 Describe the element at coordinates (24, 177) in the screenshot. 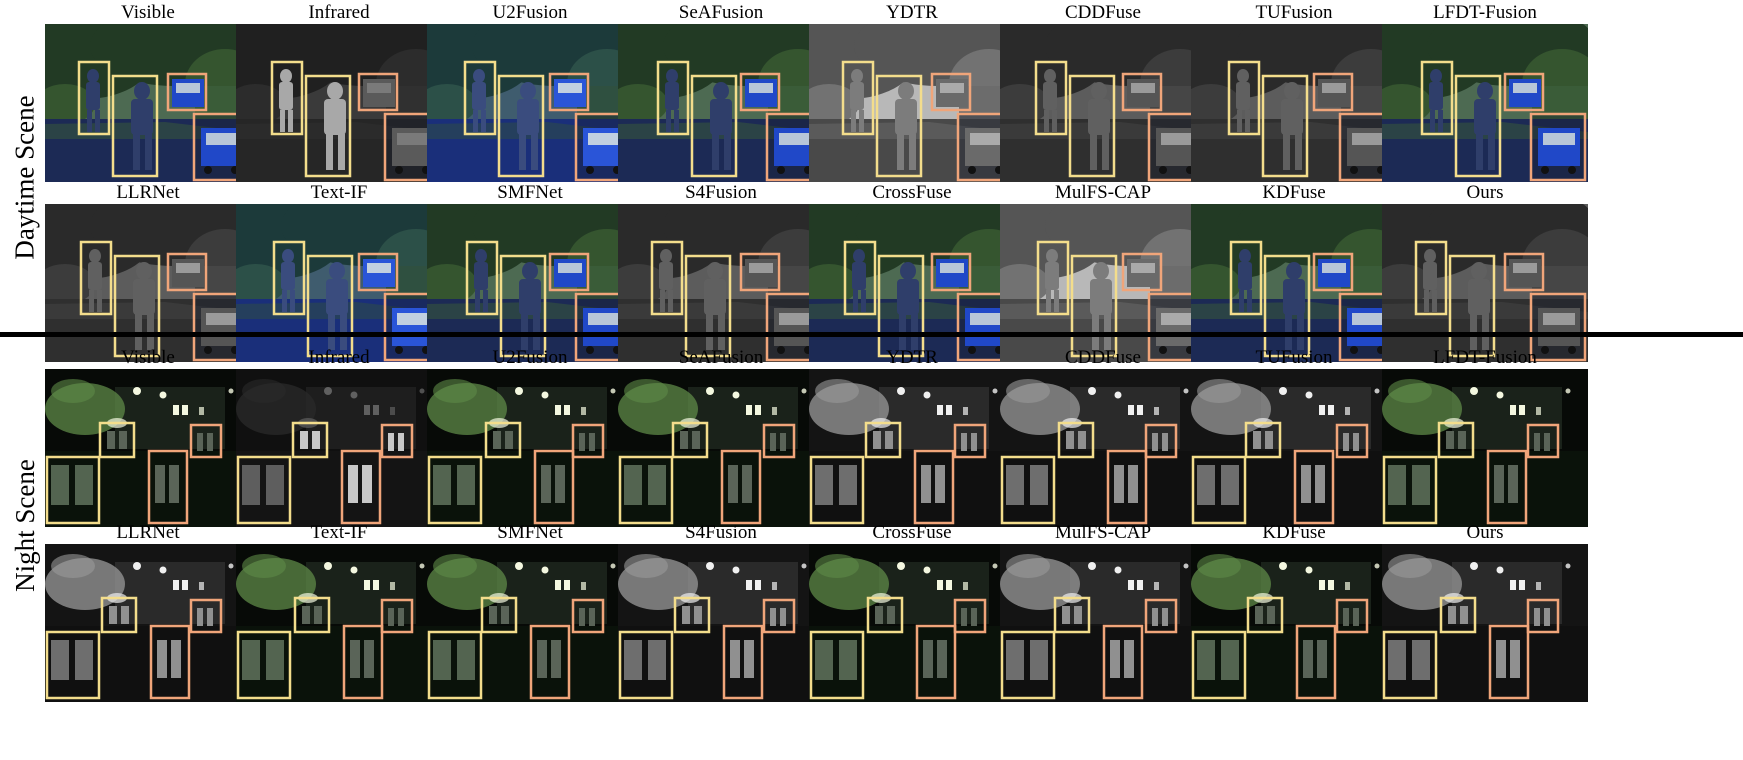

I see `scene-label-text: Daytime Scene` at that location.